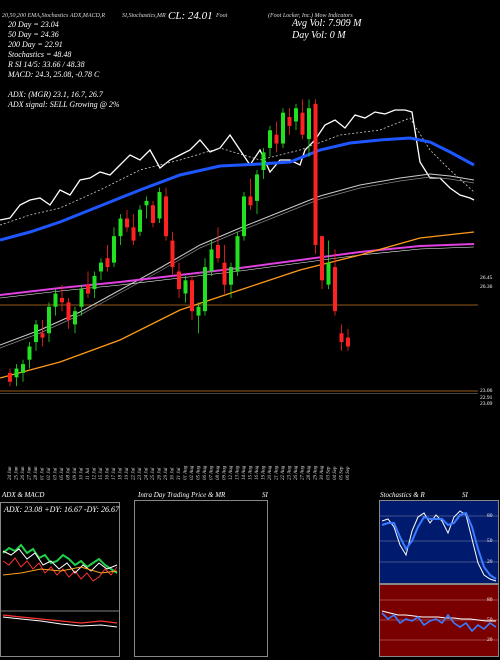 This screenshot has width=500, height=660. Describe the element at coordinates (40, 54) in the screenshot. I see `stat-stochastics: Stochastics = 48.48` at that location.